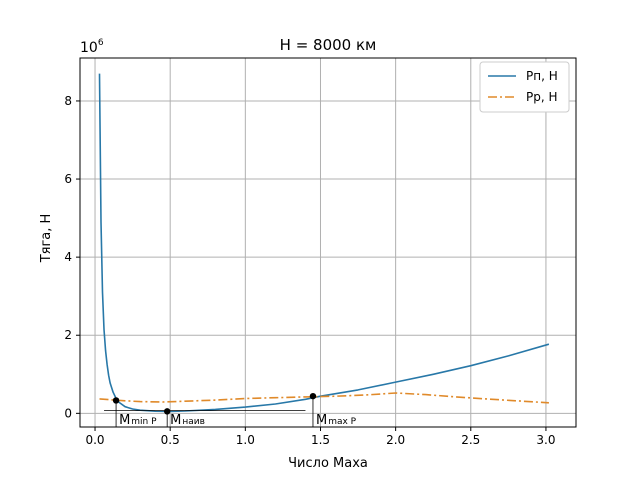  Describe the element at coordinates (68, 413) in the screenshot. I see `y-tick-label: 0` at that location.